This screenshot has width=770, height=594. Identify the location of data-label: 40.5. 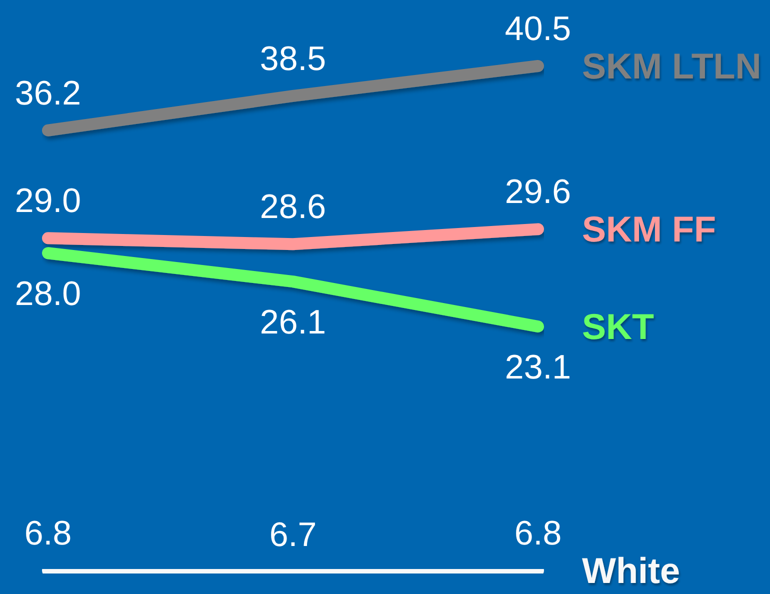
(538, 29).